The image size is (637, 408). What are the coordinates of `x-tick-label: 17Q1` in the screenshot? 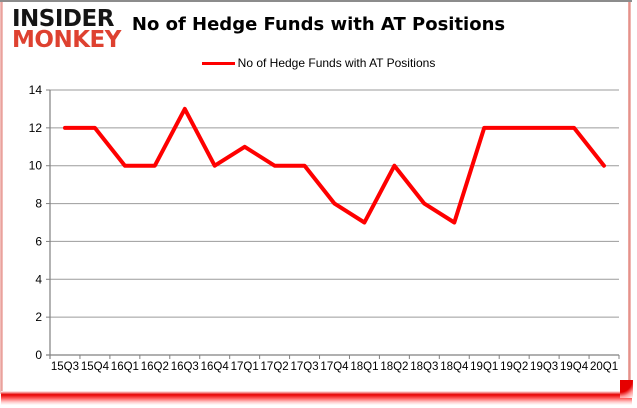 It's located at (245, 367).